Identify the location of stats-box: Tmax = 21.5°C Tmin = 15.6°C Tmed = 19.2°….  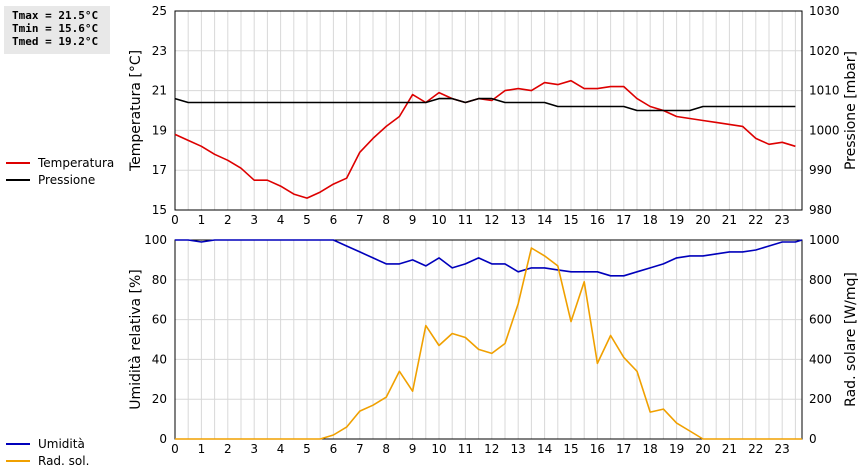
(57, 30).